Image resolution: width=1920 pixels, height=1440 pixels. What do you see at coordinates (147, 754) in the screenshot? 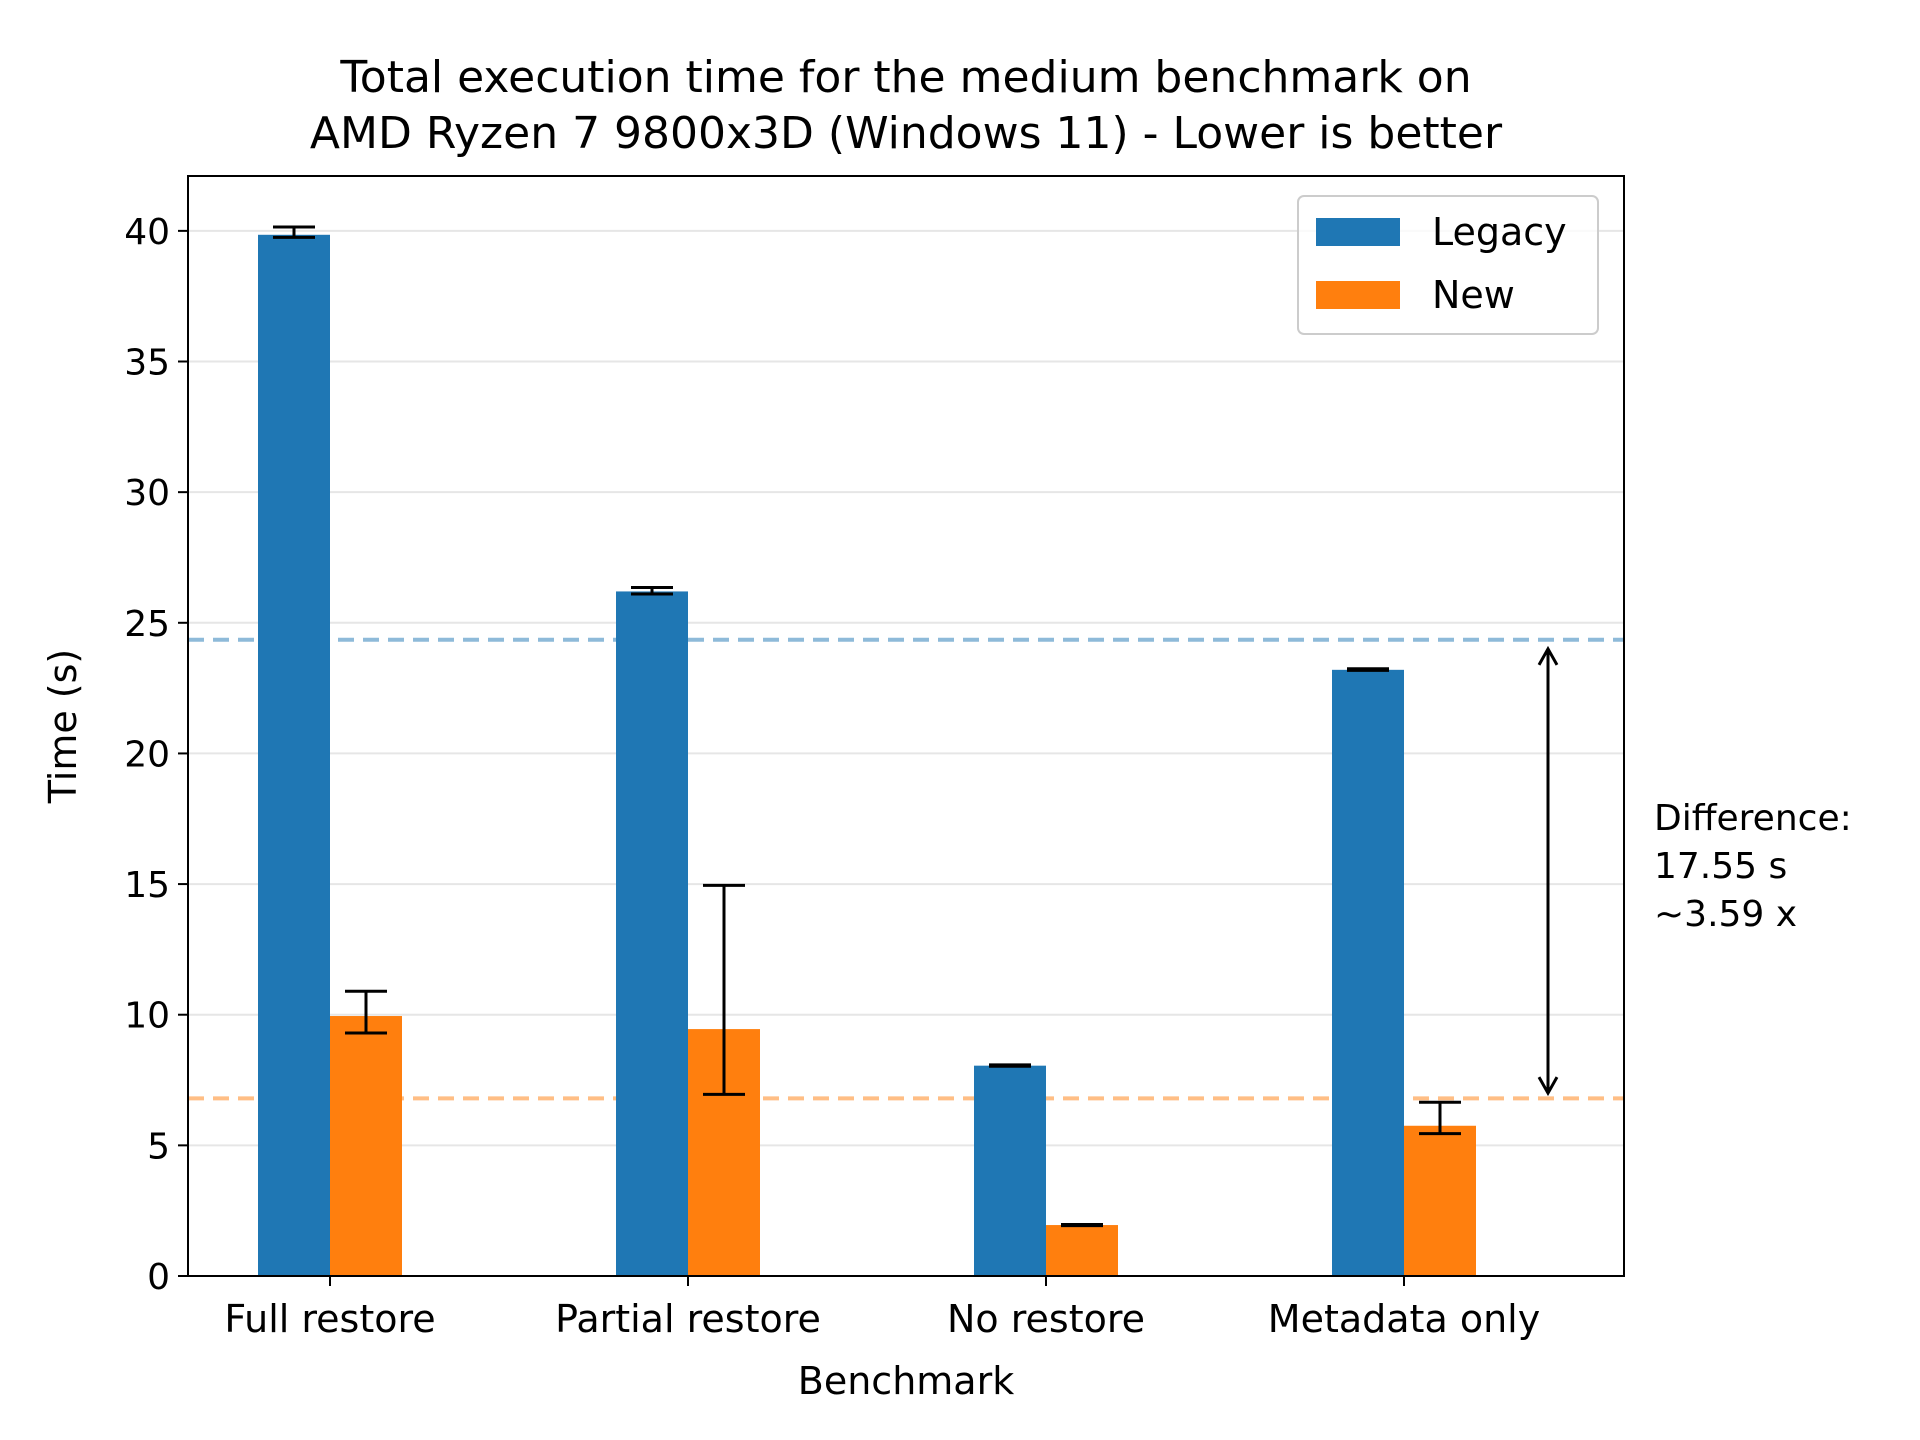
I see `y-tick-label: 20` at bounding box center [147, 754].